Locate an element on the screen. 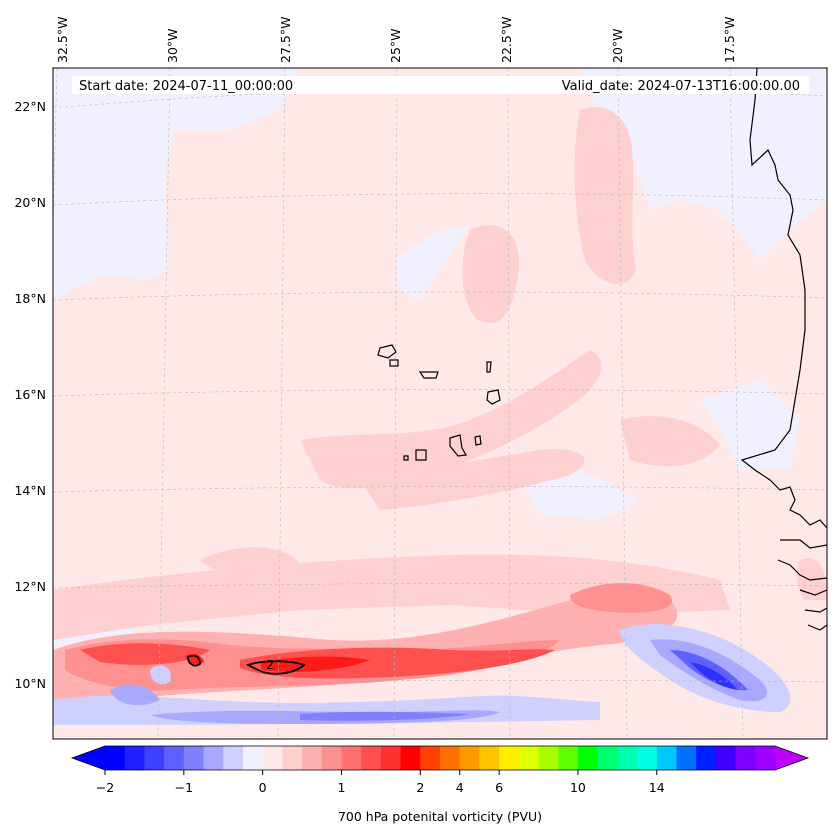  lon-label: 25°W is located at coordinates (395, 45).